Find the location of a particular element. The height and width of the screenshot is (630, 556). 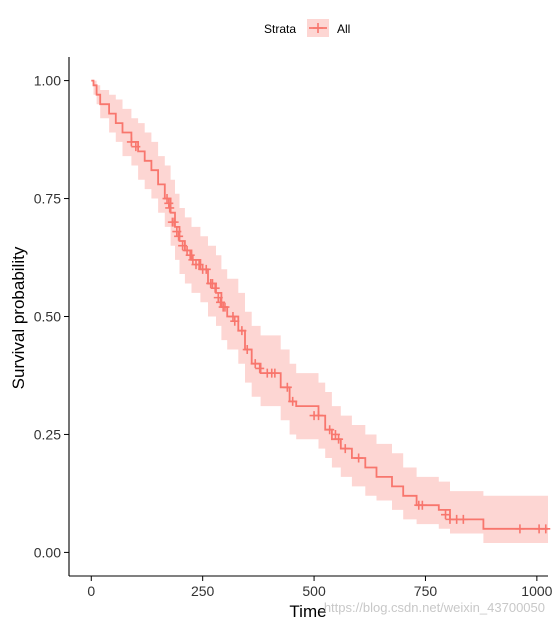

x-tick-label: 1000 is located at coordinates (536, 591).